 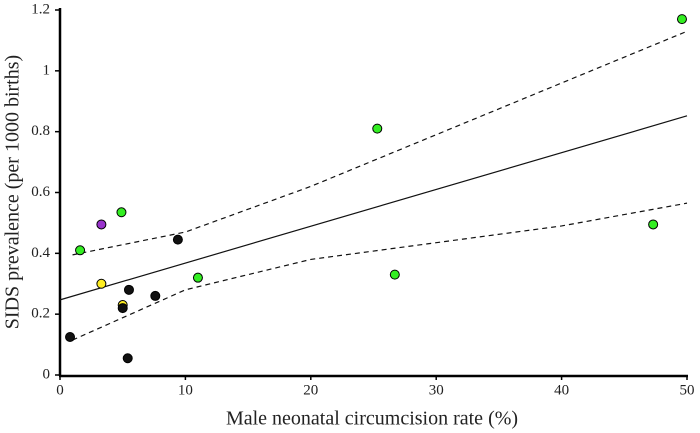 What do you see at coordinates (13, 192) in the screenshot?
I see `y-axis-label: SIDS prevalence (per 1000 births)` at bounding box center [13, 192].